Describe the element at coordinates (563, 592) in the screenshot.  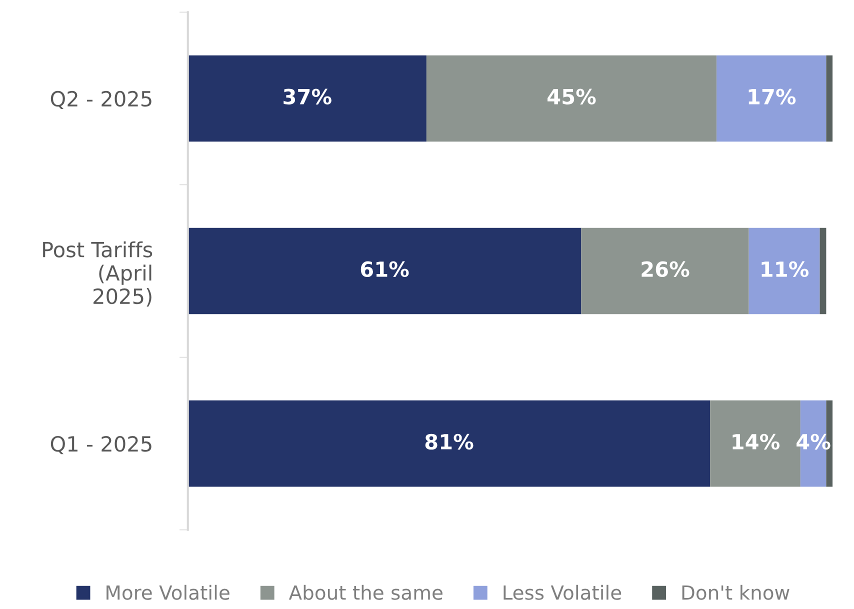
I see `legend-label: Less Volatile` at that location.